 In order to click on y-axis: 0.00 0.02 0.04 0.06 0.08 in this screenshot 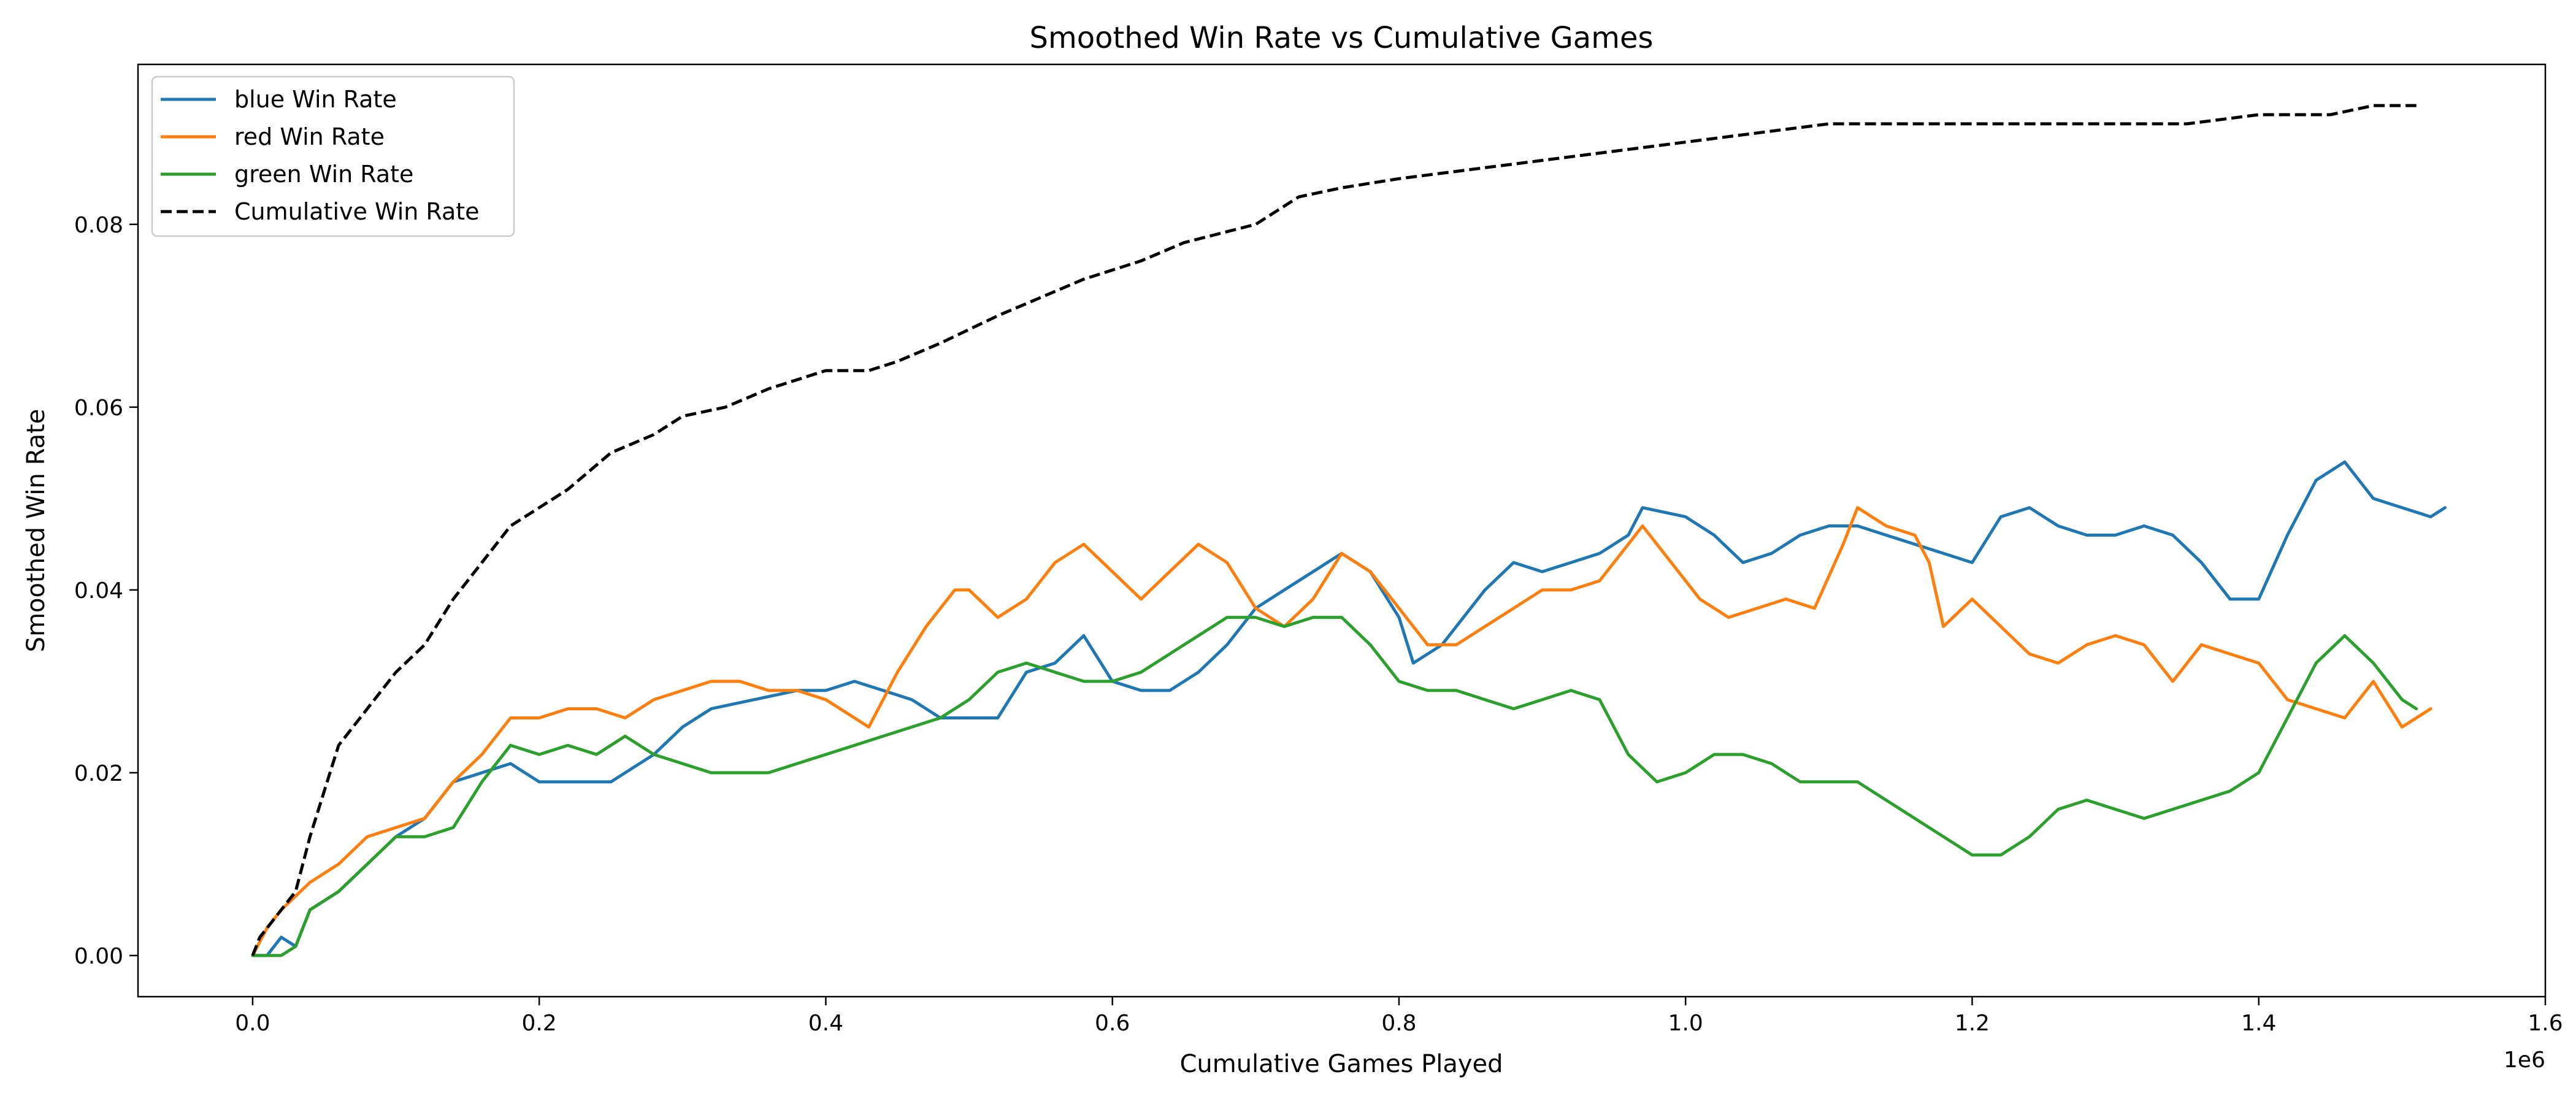, I will do `click(106, 591)`.